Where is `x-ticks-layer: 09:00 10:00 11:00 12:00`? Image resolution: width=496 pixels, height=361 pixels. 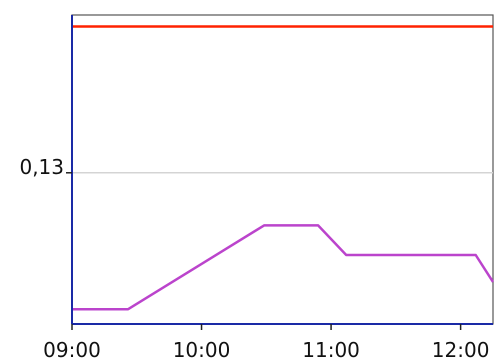 x-ticks-layer: 09:00 10:00 11:00 12:00 is located at coordinates (266, 342).